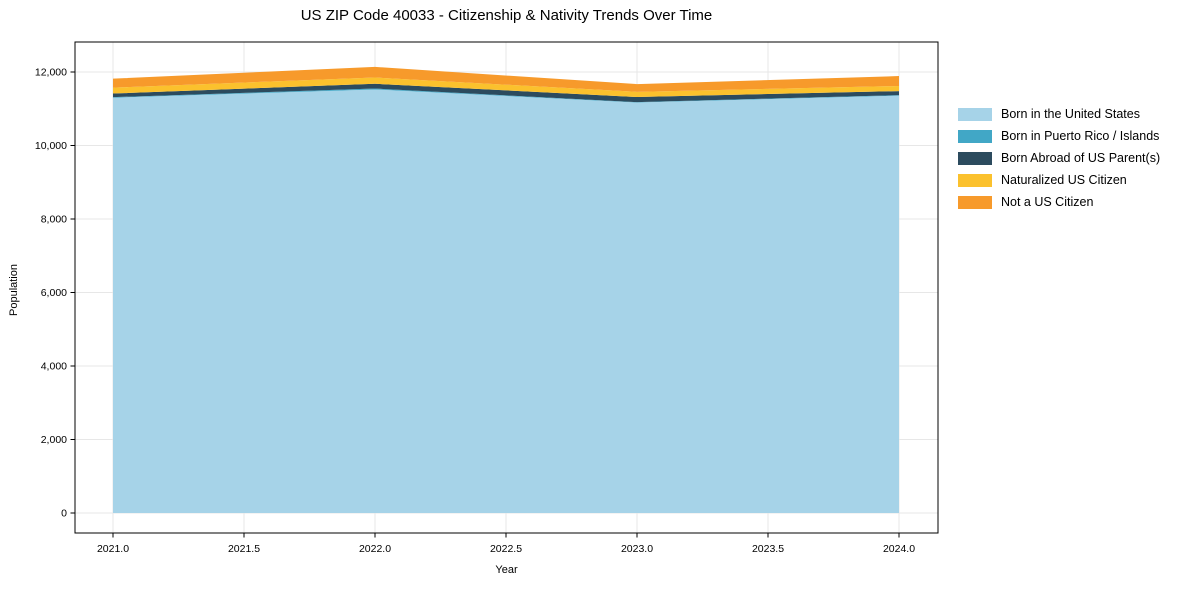 This screenshot has height=590, width=1189. I want to click on y-tick-label: 8,000, so click(54, 220).